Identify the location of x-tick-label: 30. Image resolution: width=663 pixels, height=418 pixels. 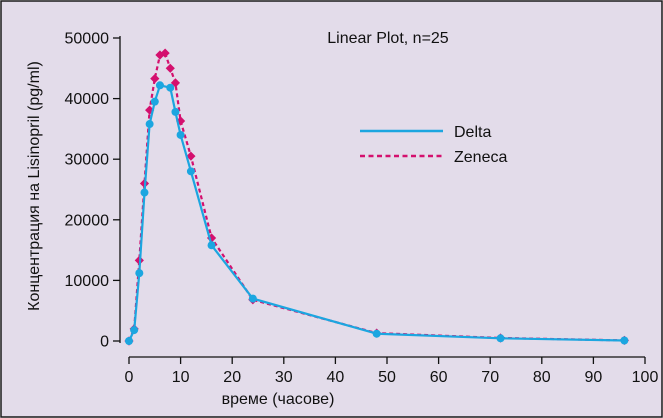
(284, 377).